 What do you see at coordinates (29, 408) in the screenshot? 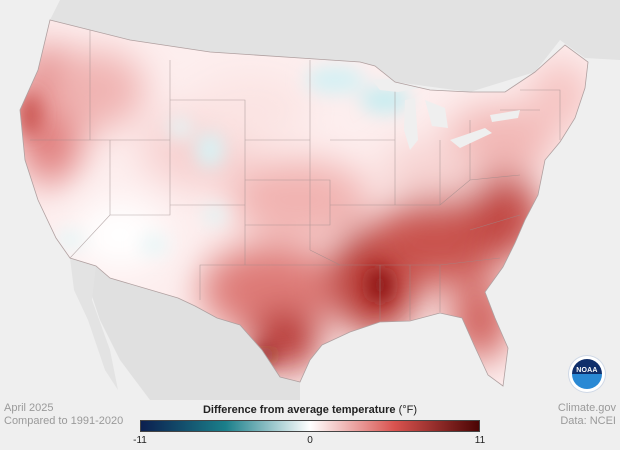
I see `period-label: April 2025` at bounding box center [29, 408].